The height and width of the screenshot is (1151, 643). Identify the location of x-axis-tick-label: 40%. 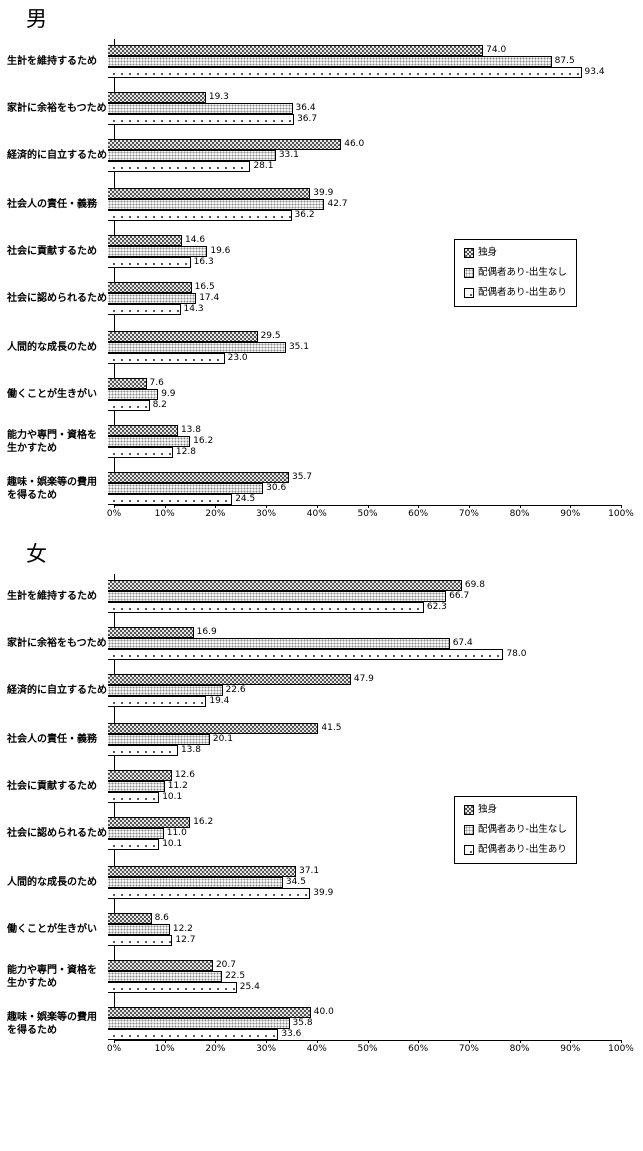
(316, 1049).